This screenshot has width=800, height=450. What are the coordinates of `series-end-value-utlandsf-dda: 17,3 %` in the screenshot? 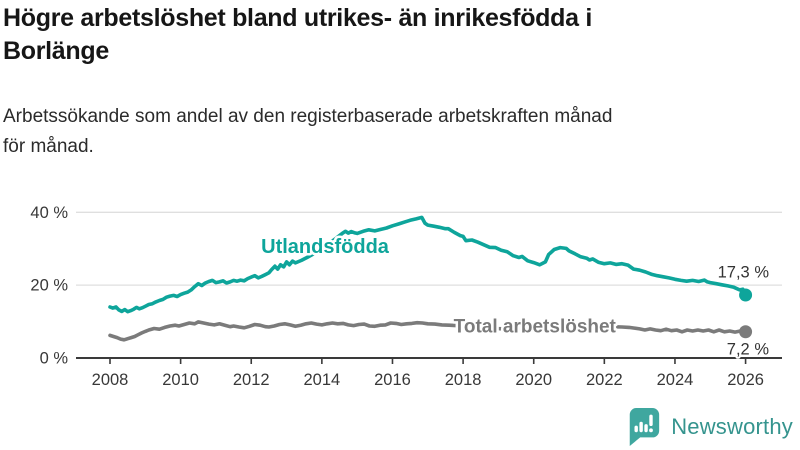 It's located at (744, 272).